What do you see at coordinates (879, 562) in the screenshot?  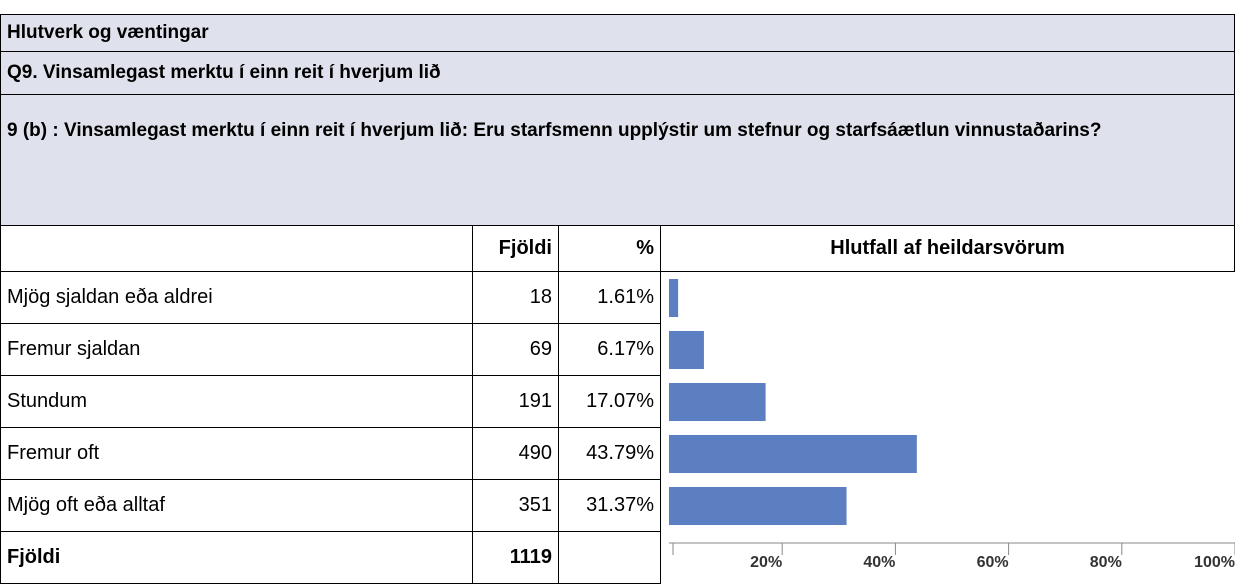 I see `tick-label: 40%` at bounding box center [879, 562].